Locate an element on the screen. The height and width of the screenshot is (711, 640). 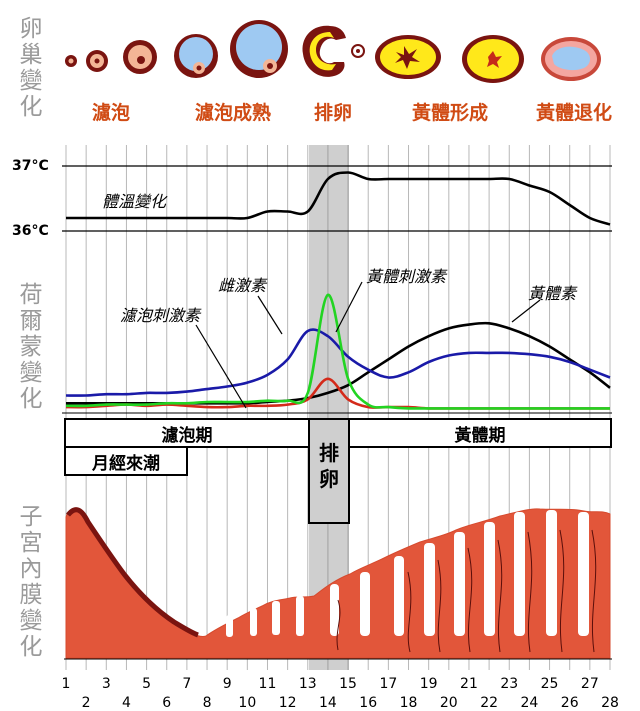
corpus-luteum-2-core is located at coordinates (494, 59).